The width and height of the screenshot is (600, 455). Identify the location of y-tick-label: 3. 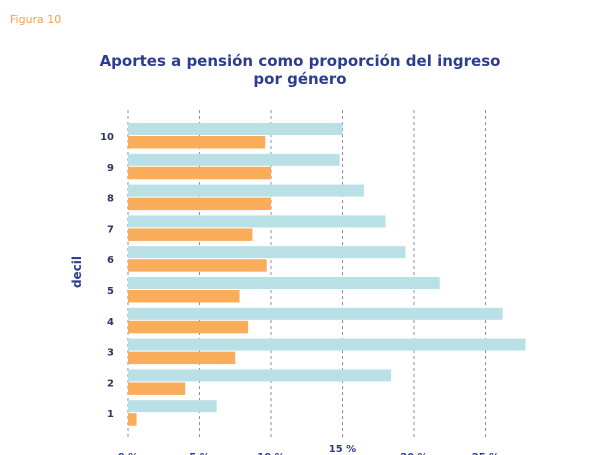
(110, 353).